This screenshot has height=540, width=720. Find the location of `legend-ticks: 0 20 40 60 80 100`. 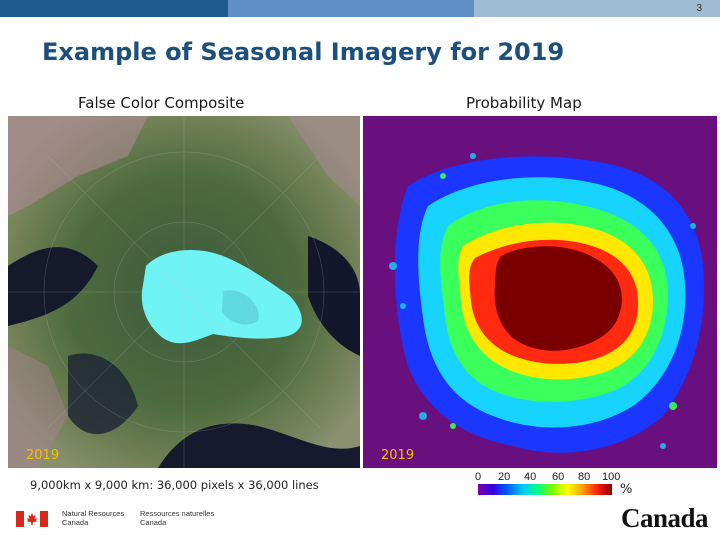

legend-ticks: 0 20 40 60 80 100 is located at coordinates (549, 477).